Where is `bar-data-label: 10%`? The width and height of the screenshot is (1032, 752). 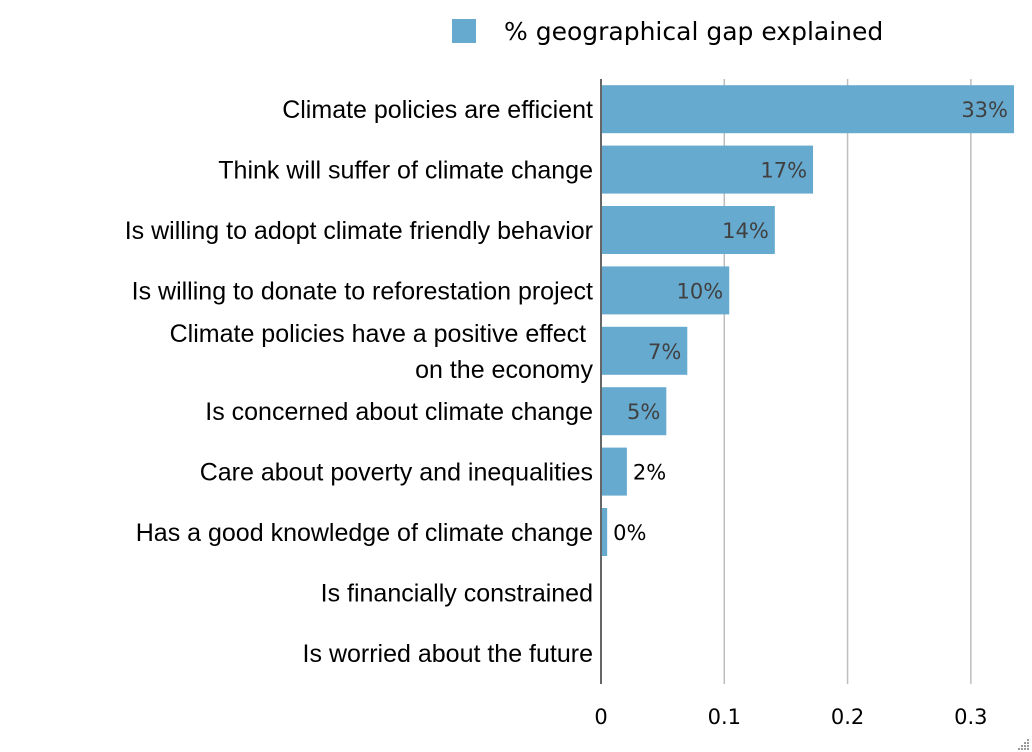 bar-data-label: 10% is located at coordinates (700, 291).